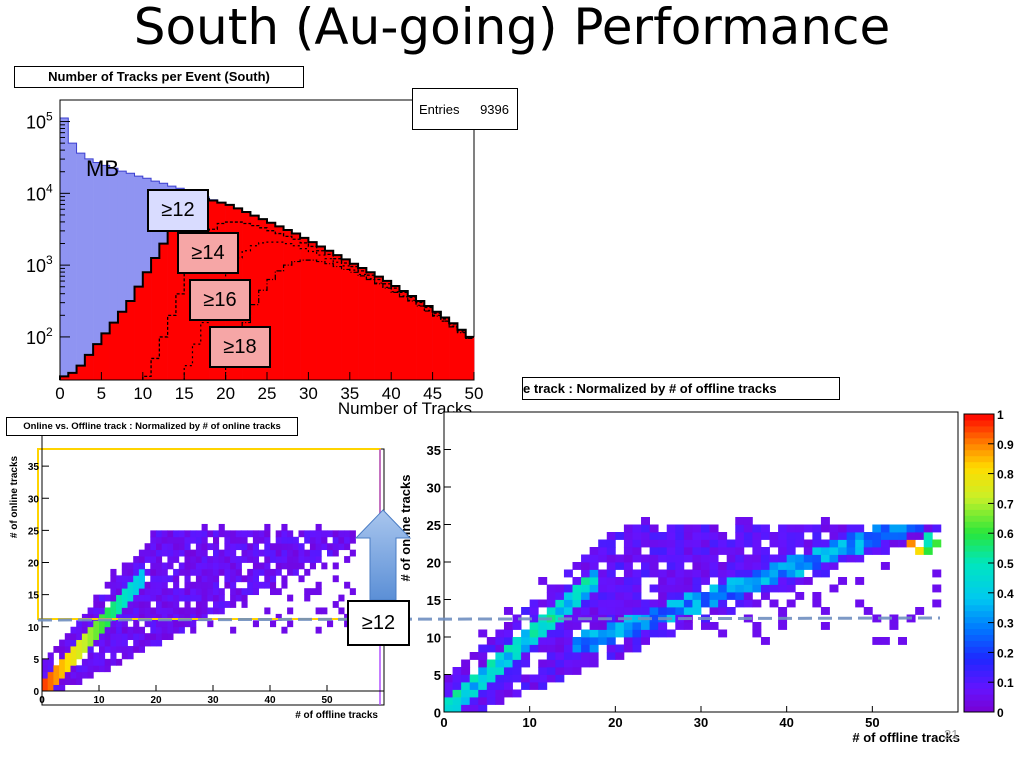 The width and height of the screenshot is (1024, 768). Describe the element at coordinates (130, 276) in the screenshot. I see `bar-mb` at that location.